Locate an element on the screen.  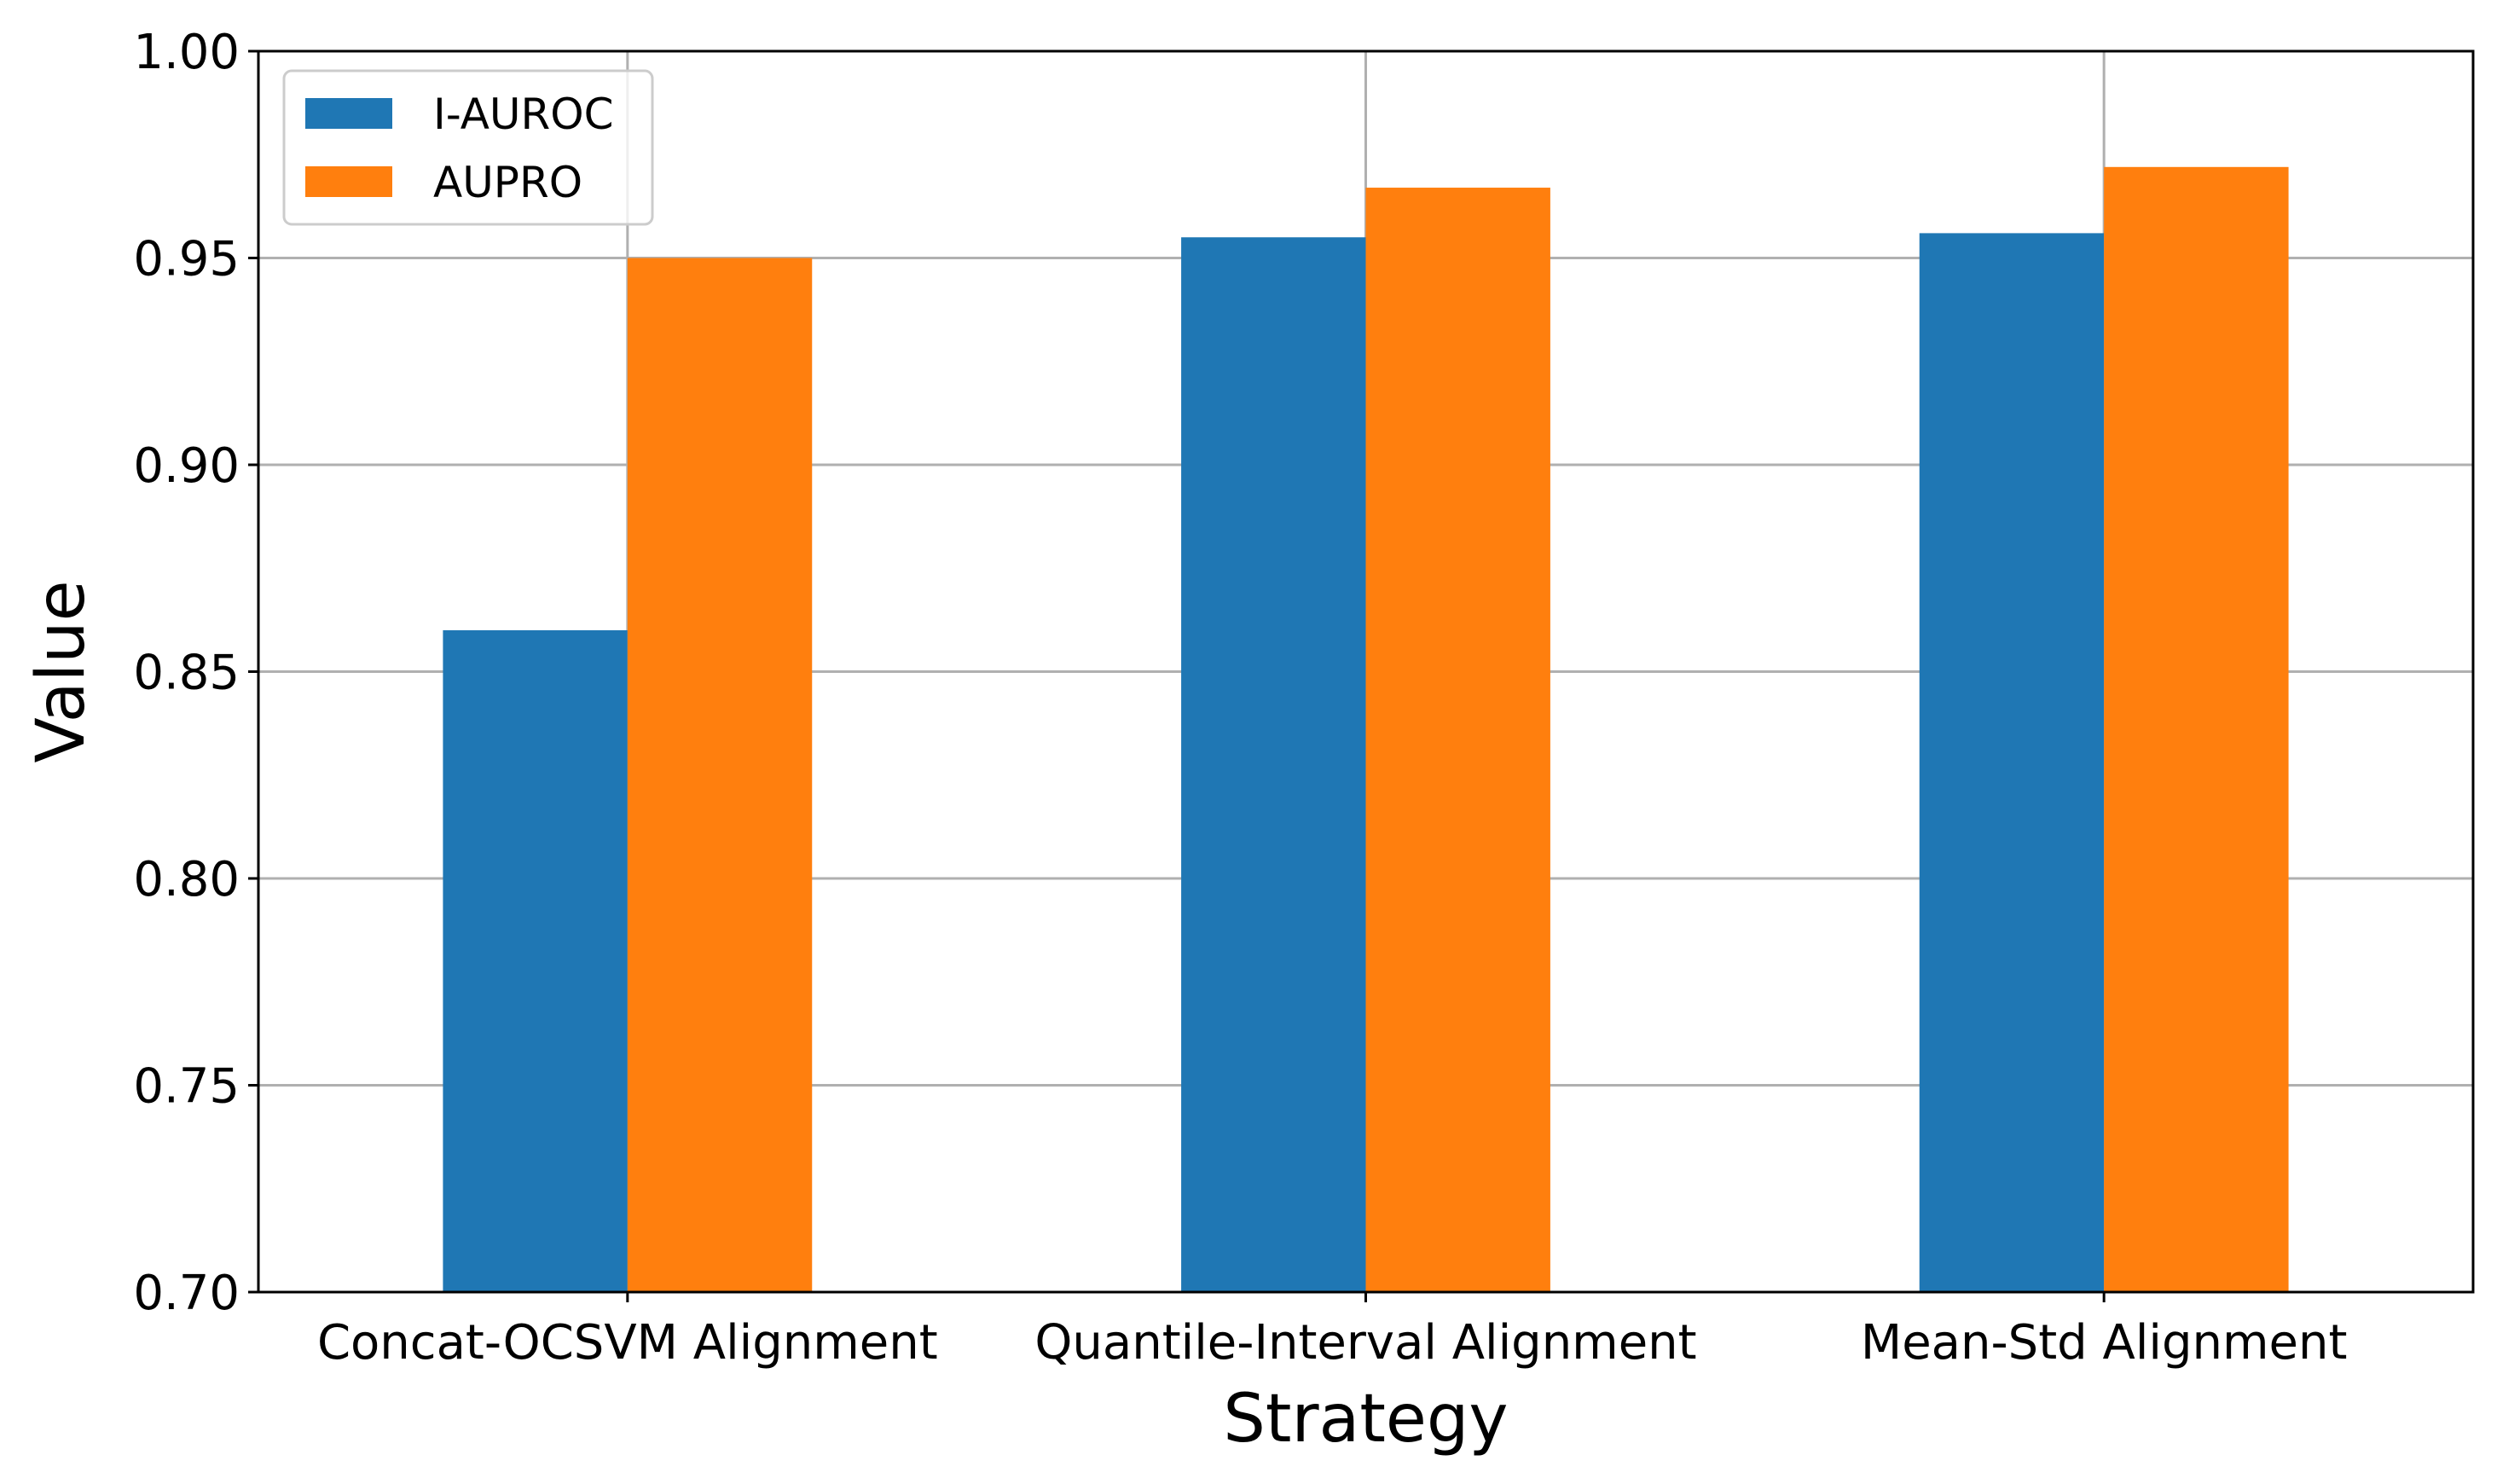
legend-label-aupro: AUPRO is located at coordinates (508, 182).